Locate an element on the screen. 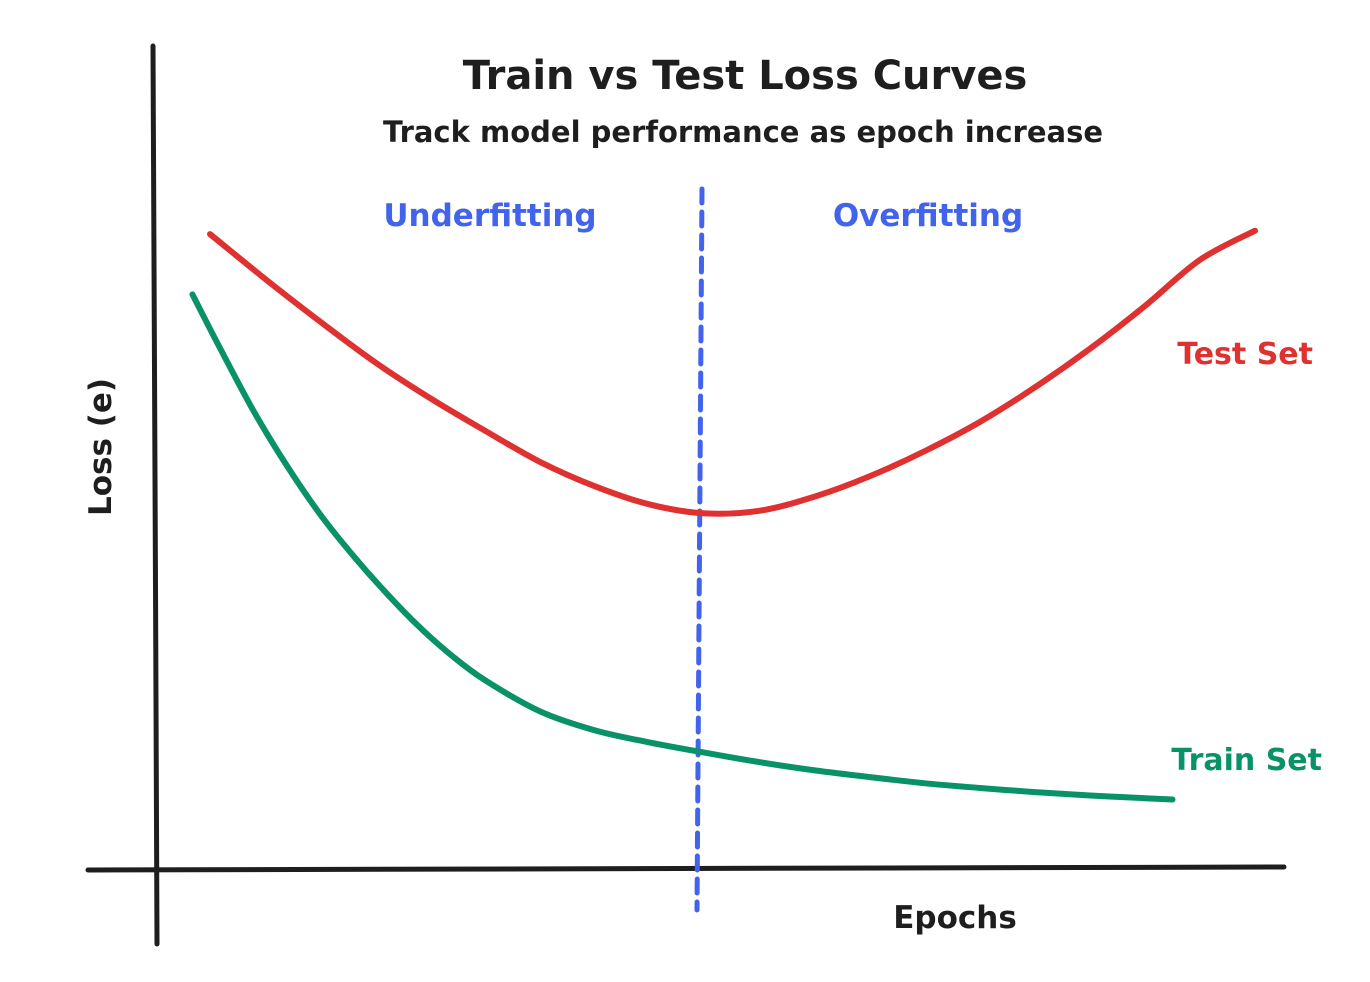 This screenshot has height=982, width=1370. x-axis-label: Epochs is located at coordinates (955, 918).